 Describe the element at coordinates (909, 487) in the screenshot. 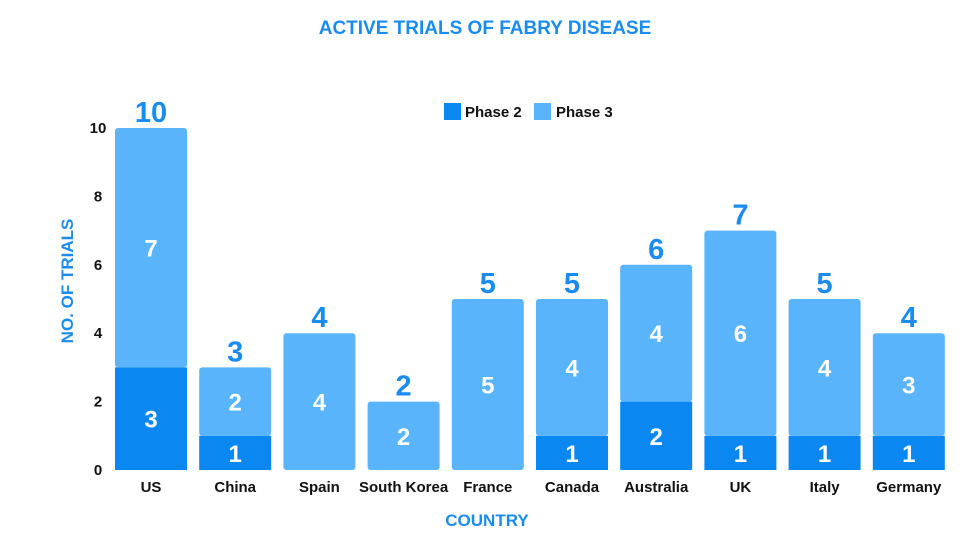

I see `x-tick-label: Germany` at that location.